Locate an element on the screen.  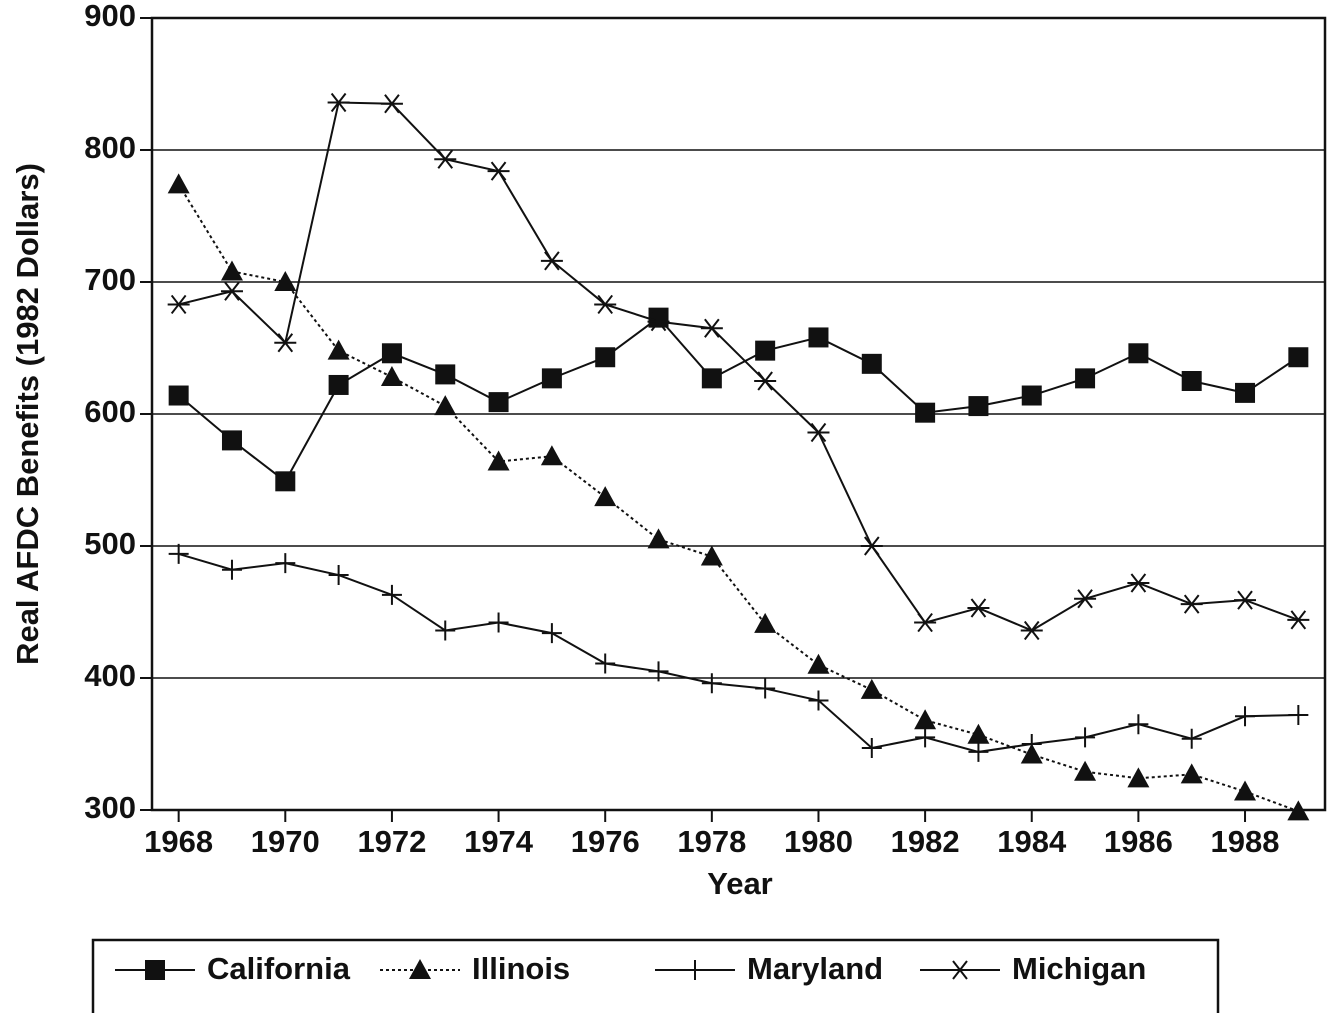
legend-label: Maryland is located at coordinates (815, 968).